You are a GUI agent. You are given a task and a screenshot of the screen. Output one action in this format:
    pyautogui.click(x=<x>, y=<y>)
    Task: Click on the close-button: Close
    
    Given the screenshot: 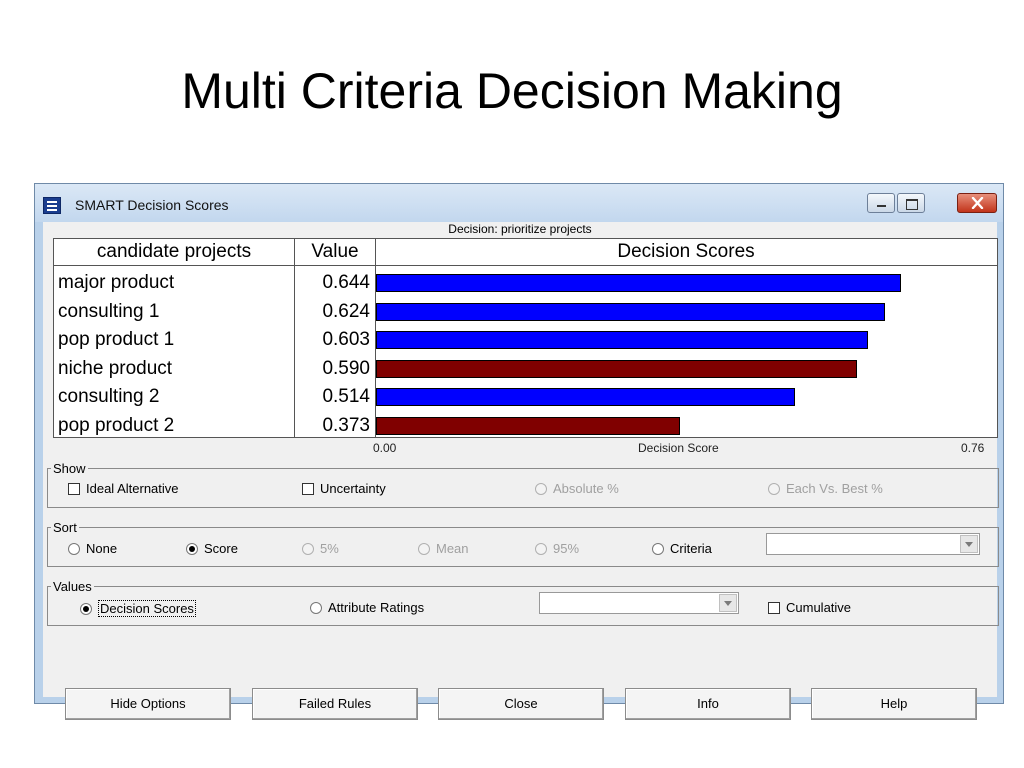 What is the action you would take?
    pyautogui.click(x=521, y=704)
    